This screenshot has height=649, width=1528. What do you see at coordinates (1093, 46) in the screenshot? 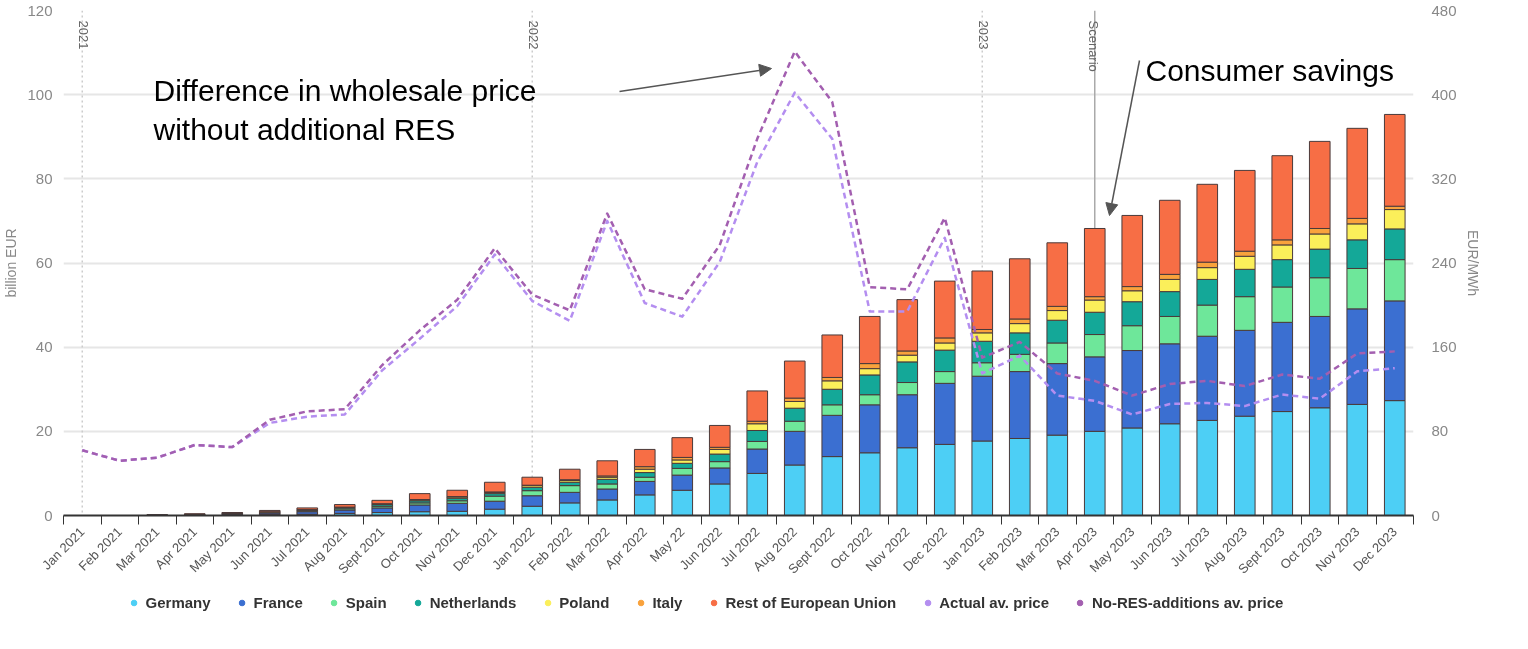
I see `ref-line-label: Scenario` at bounding box center [1093, 46].